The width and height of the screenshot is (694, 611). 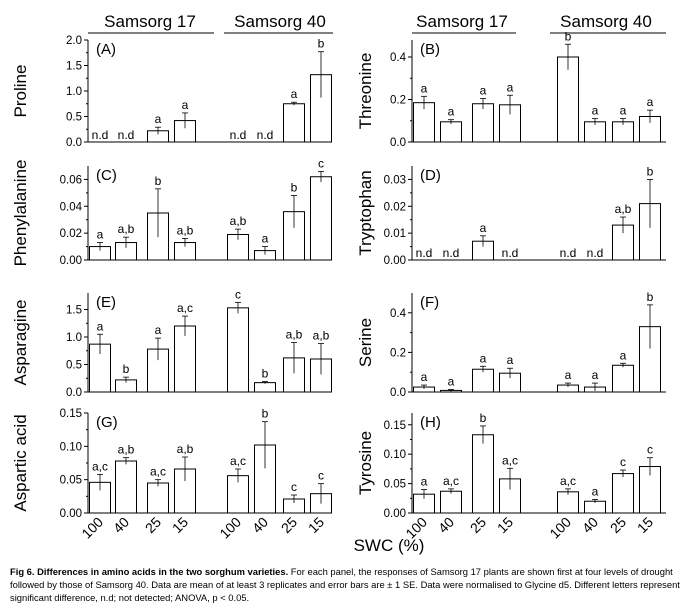 What do you see at coordinates (365, 91) in the screenshot?
I see `y-axis-label: Threonine` at bounding box center [365, 91].